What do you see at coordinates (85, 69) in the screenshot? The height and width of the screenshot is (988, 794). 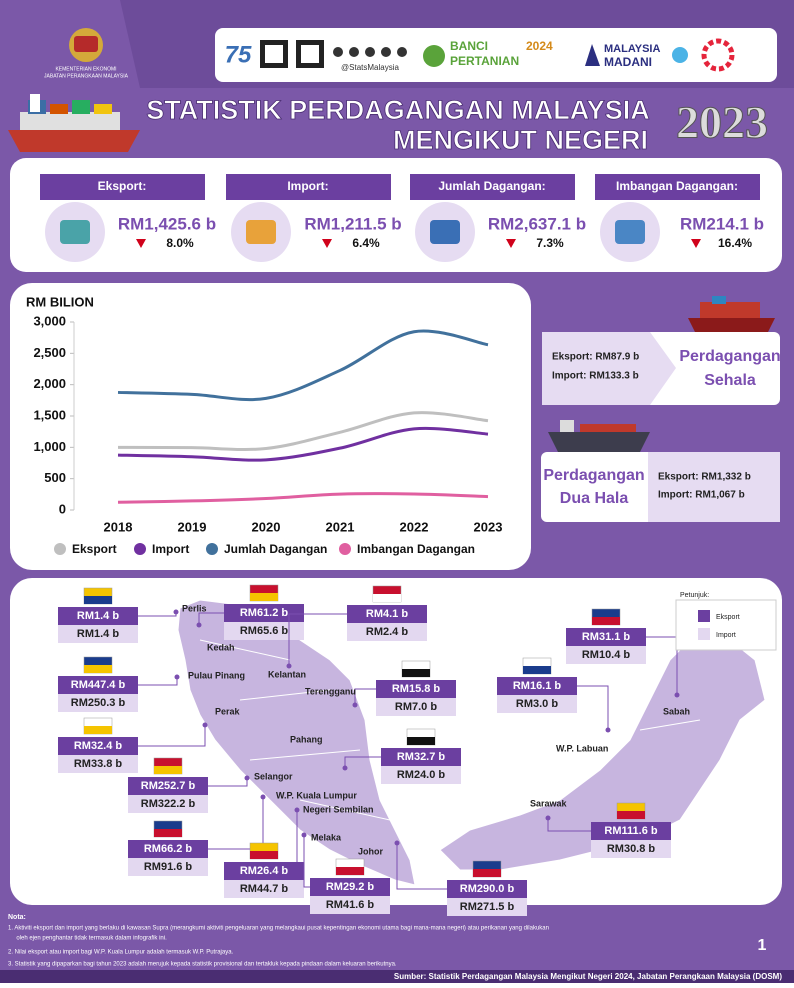 I see `agency-name: KEMENTERIAN EKONOMI` at bounding box center [85, 69].